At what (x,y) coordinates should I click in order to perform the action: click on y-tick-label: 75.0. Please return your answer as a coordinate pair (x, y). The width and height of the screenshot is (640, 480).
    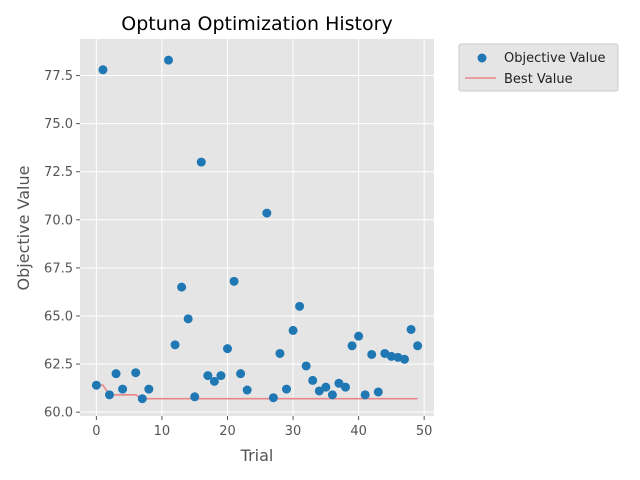
    Looking at the image, I should click on (58, 124).